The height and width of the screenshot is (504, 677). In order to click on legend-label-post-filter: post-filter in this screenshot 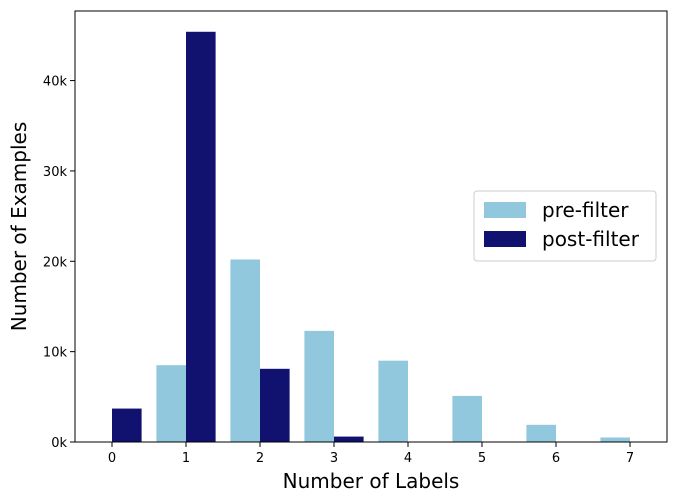, I will do `click(591, 239)`.